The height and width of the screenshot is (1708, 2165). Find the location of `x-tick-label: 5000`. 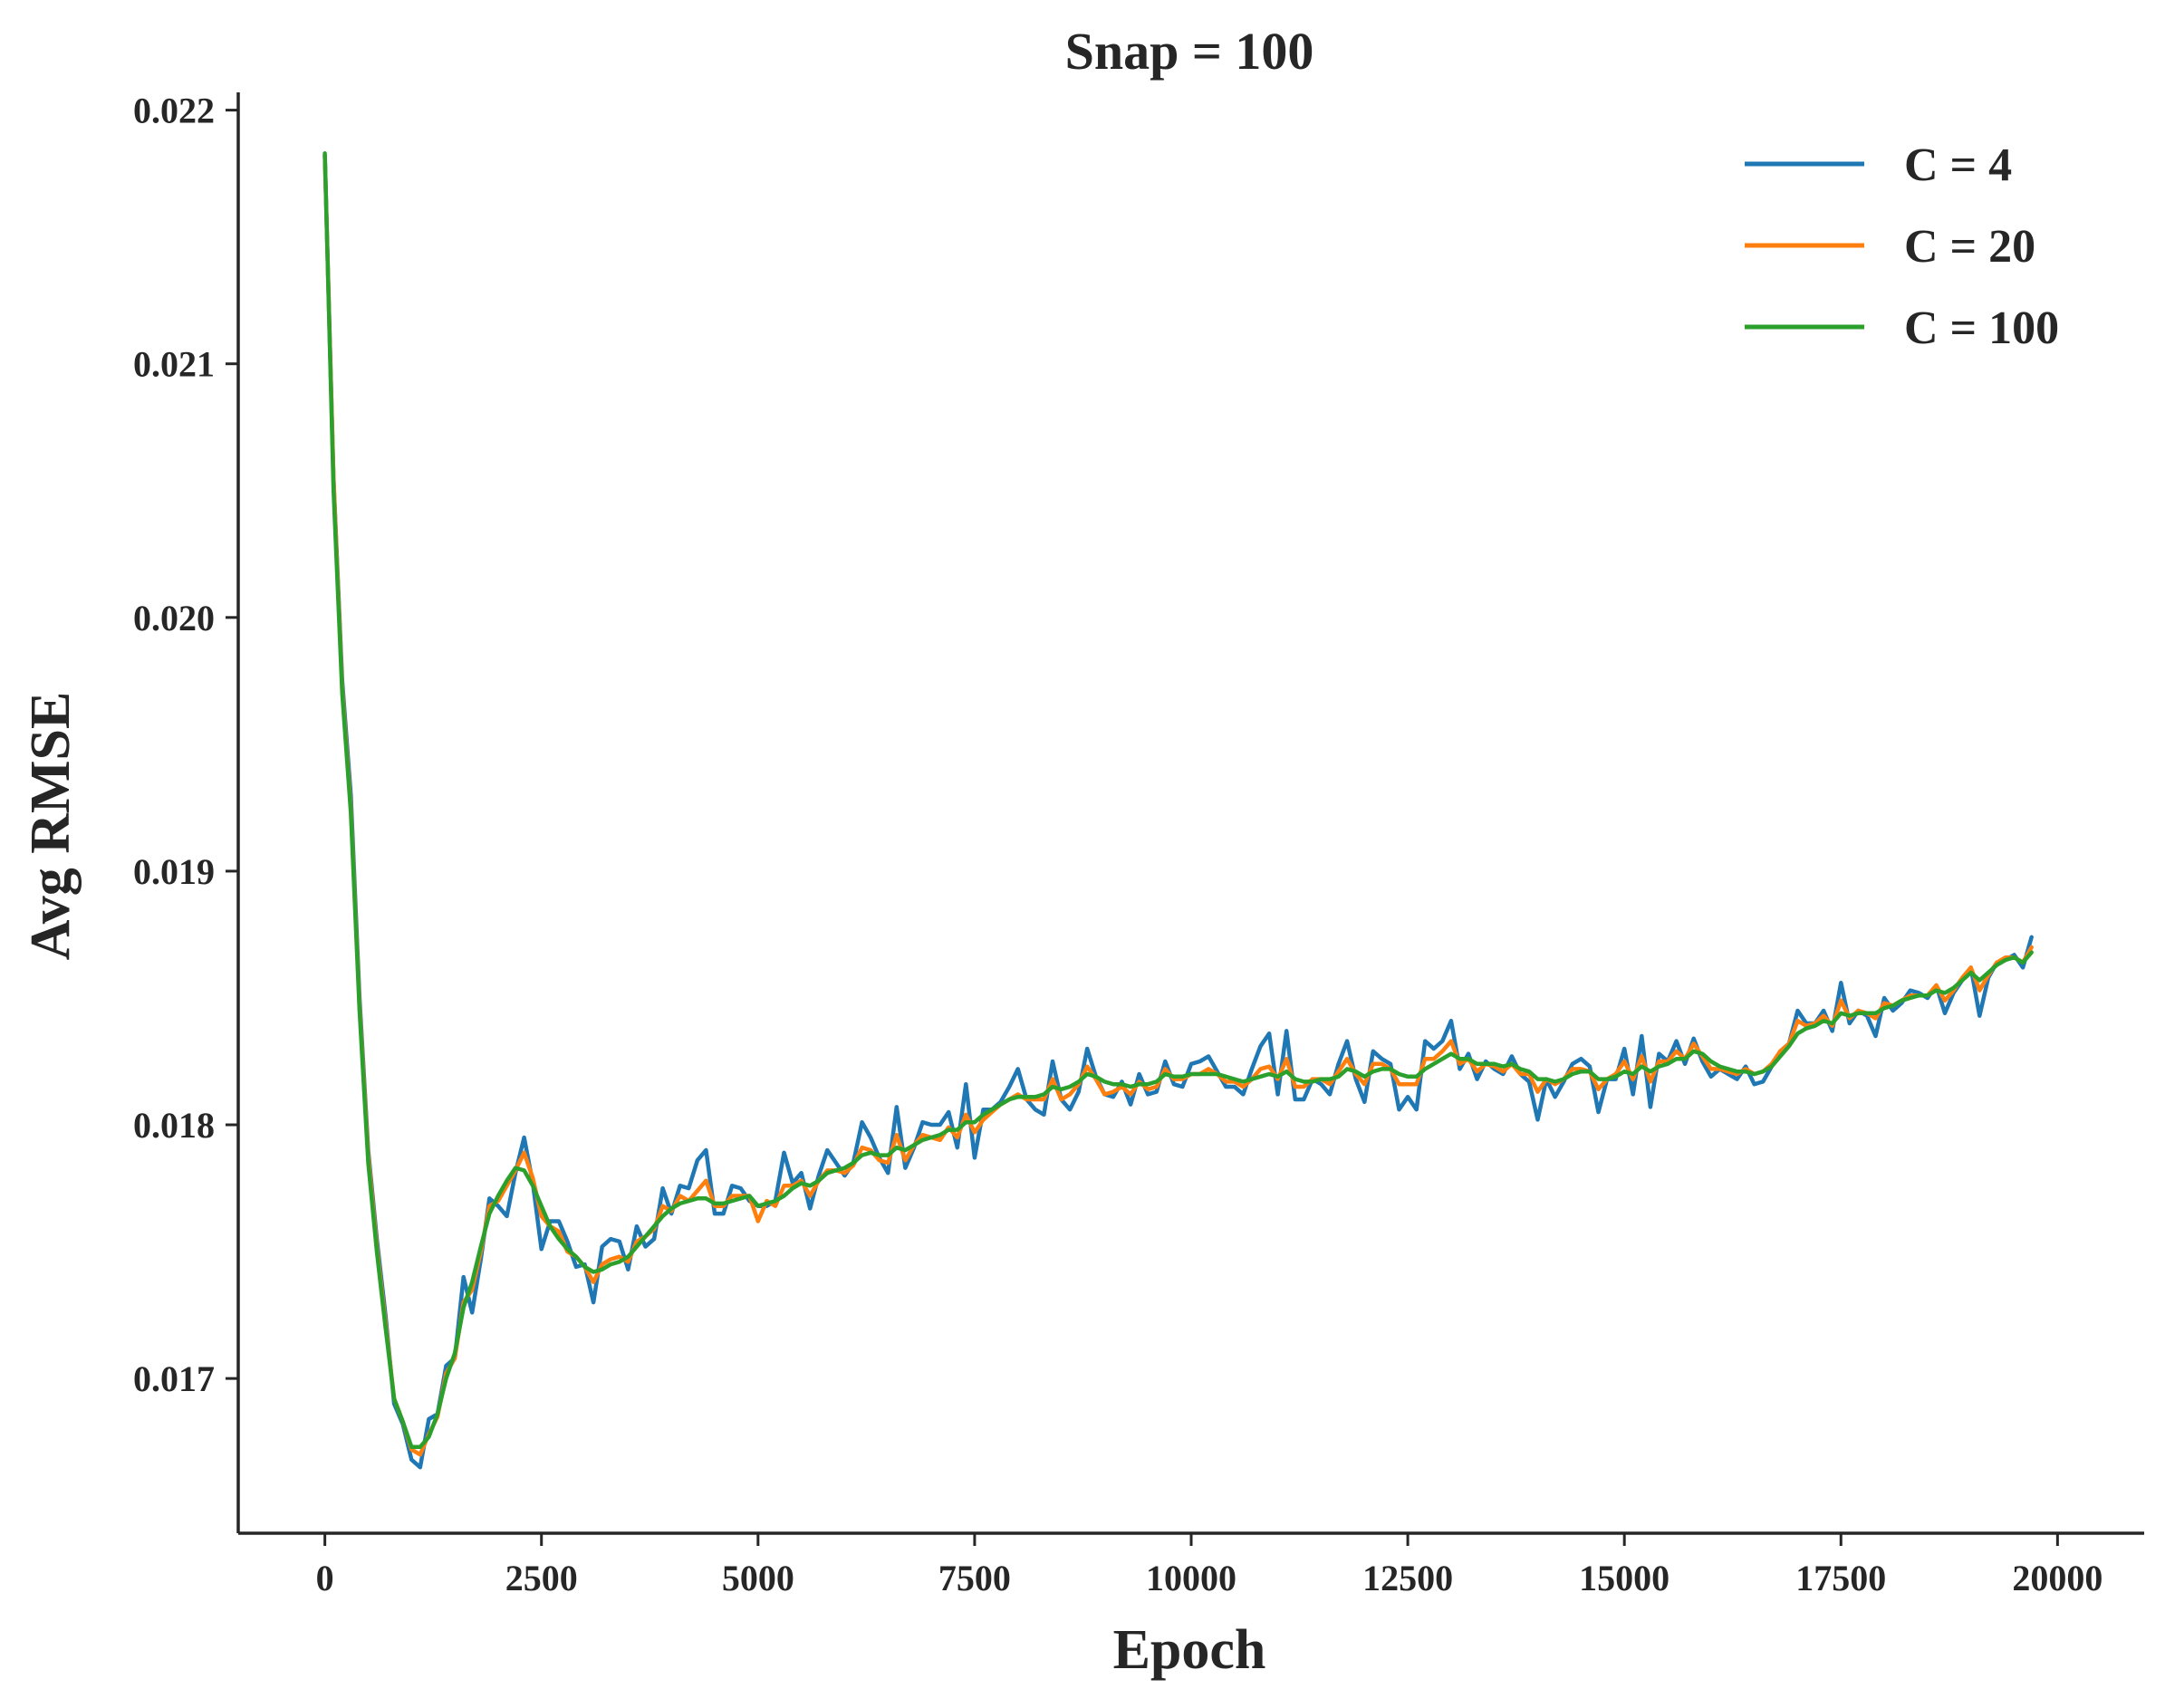

x-tick-label: 5000 is located at coordinates (758, 1578).